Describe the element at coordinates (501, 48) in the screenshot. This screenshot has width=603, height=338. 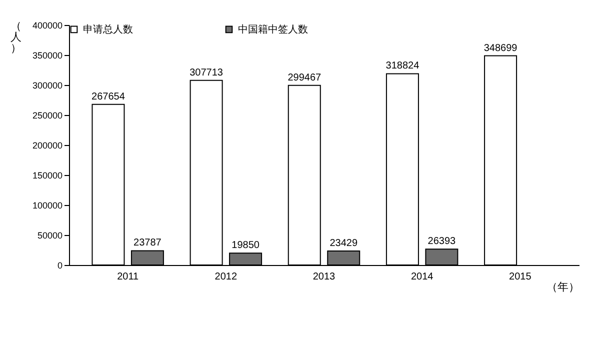
I see `data-label: 348699` at that location.